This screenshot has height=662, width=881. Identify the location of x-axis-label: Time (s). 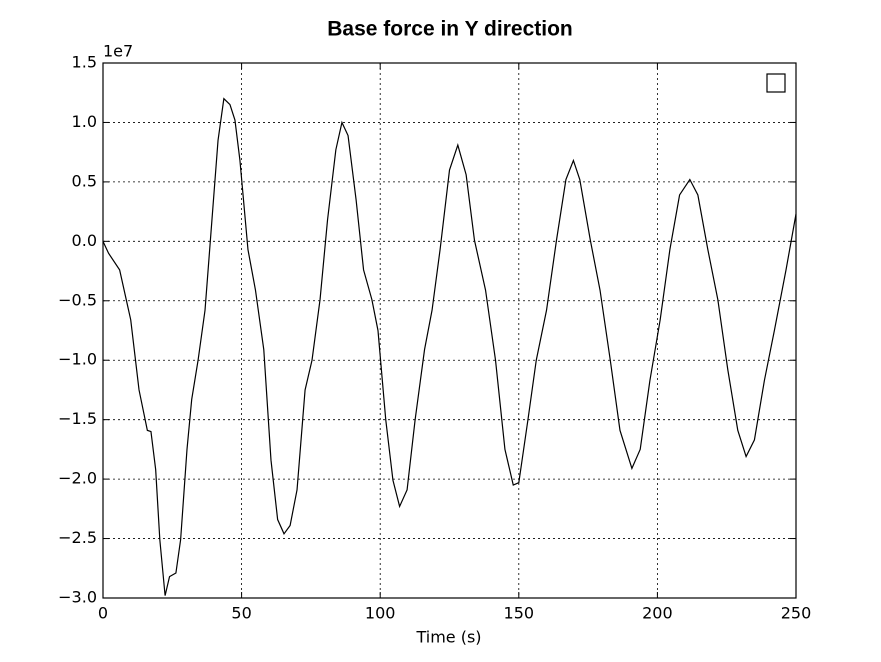
(448, 637).